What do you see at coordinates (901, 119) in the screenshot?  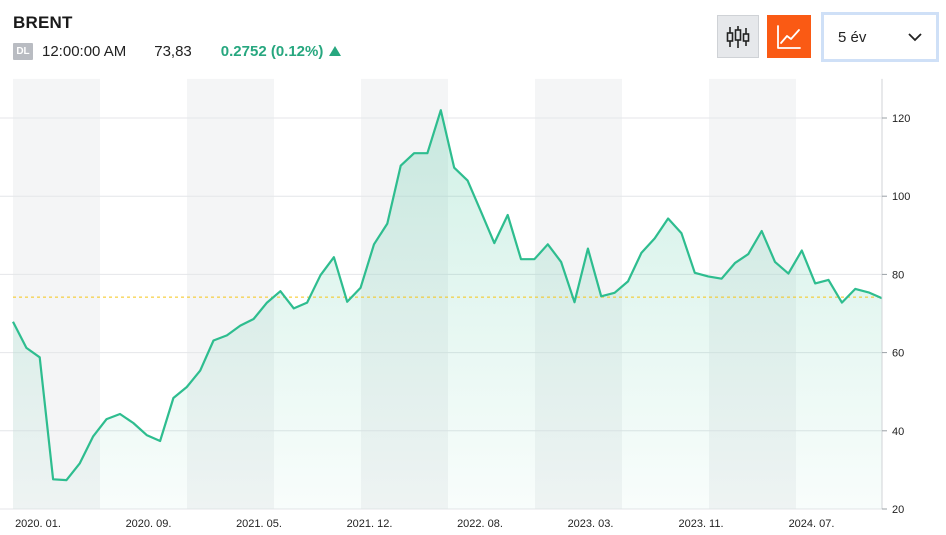 I see `y-tick-label: 120` at bounding box center [901, 119].